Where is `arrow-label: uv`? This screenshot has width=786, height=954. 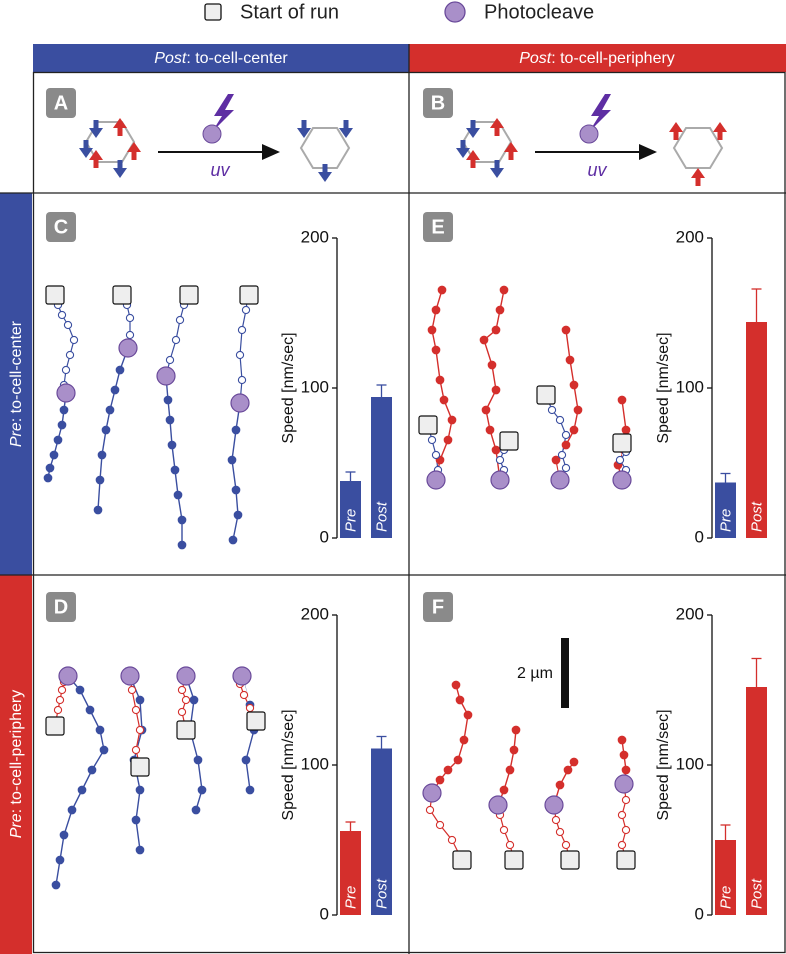
arrow-label: uv is located at coordinates (597, 170).